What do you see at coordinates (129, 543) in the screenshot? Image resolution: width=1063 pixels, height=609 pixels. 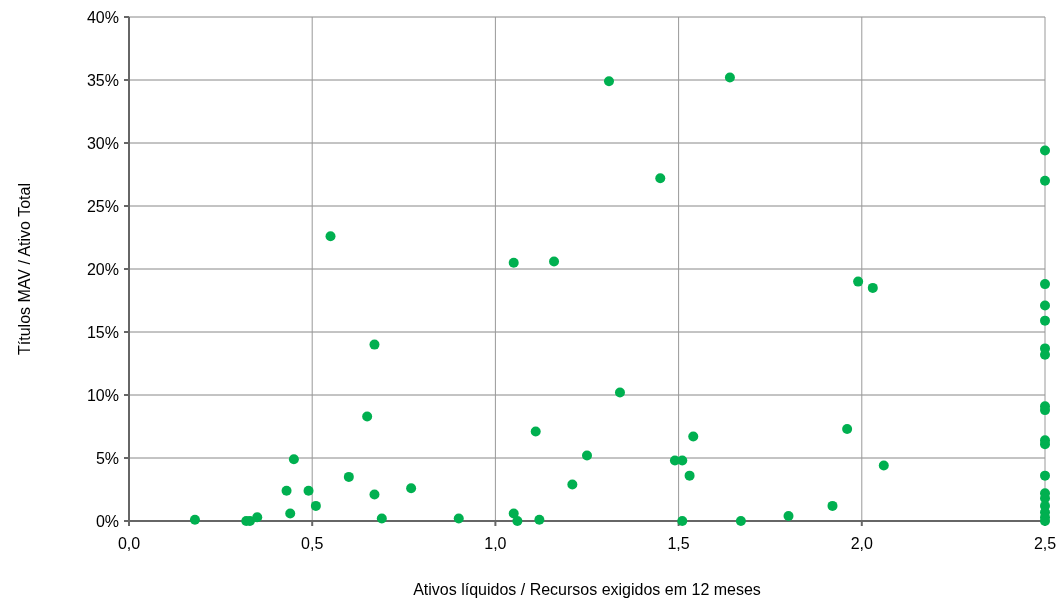 I see `x-tick-label: 0,0` at bounding box center [129, 543].